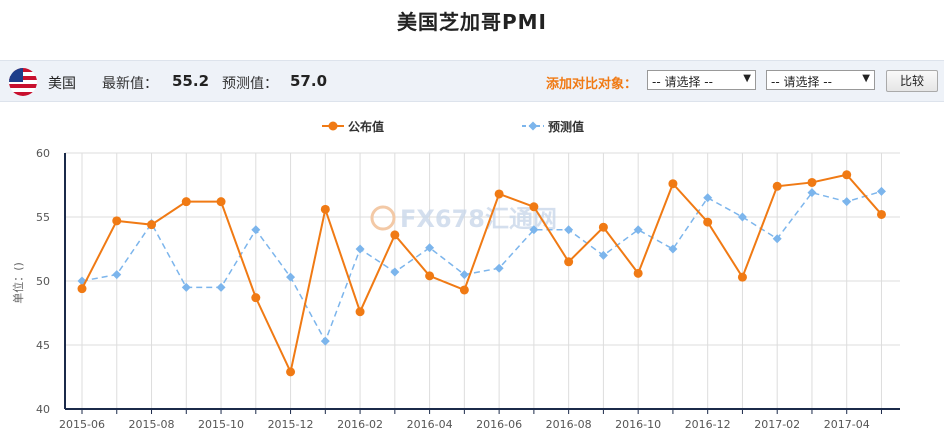 The height and width of the screenshot is (440, 944). I want to click on y-tick-label: 60, so click(43, 153).